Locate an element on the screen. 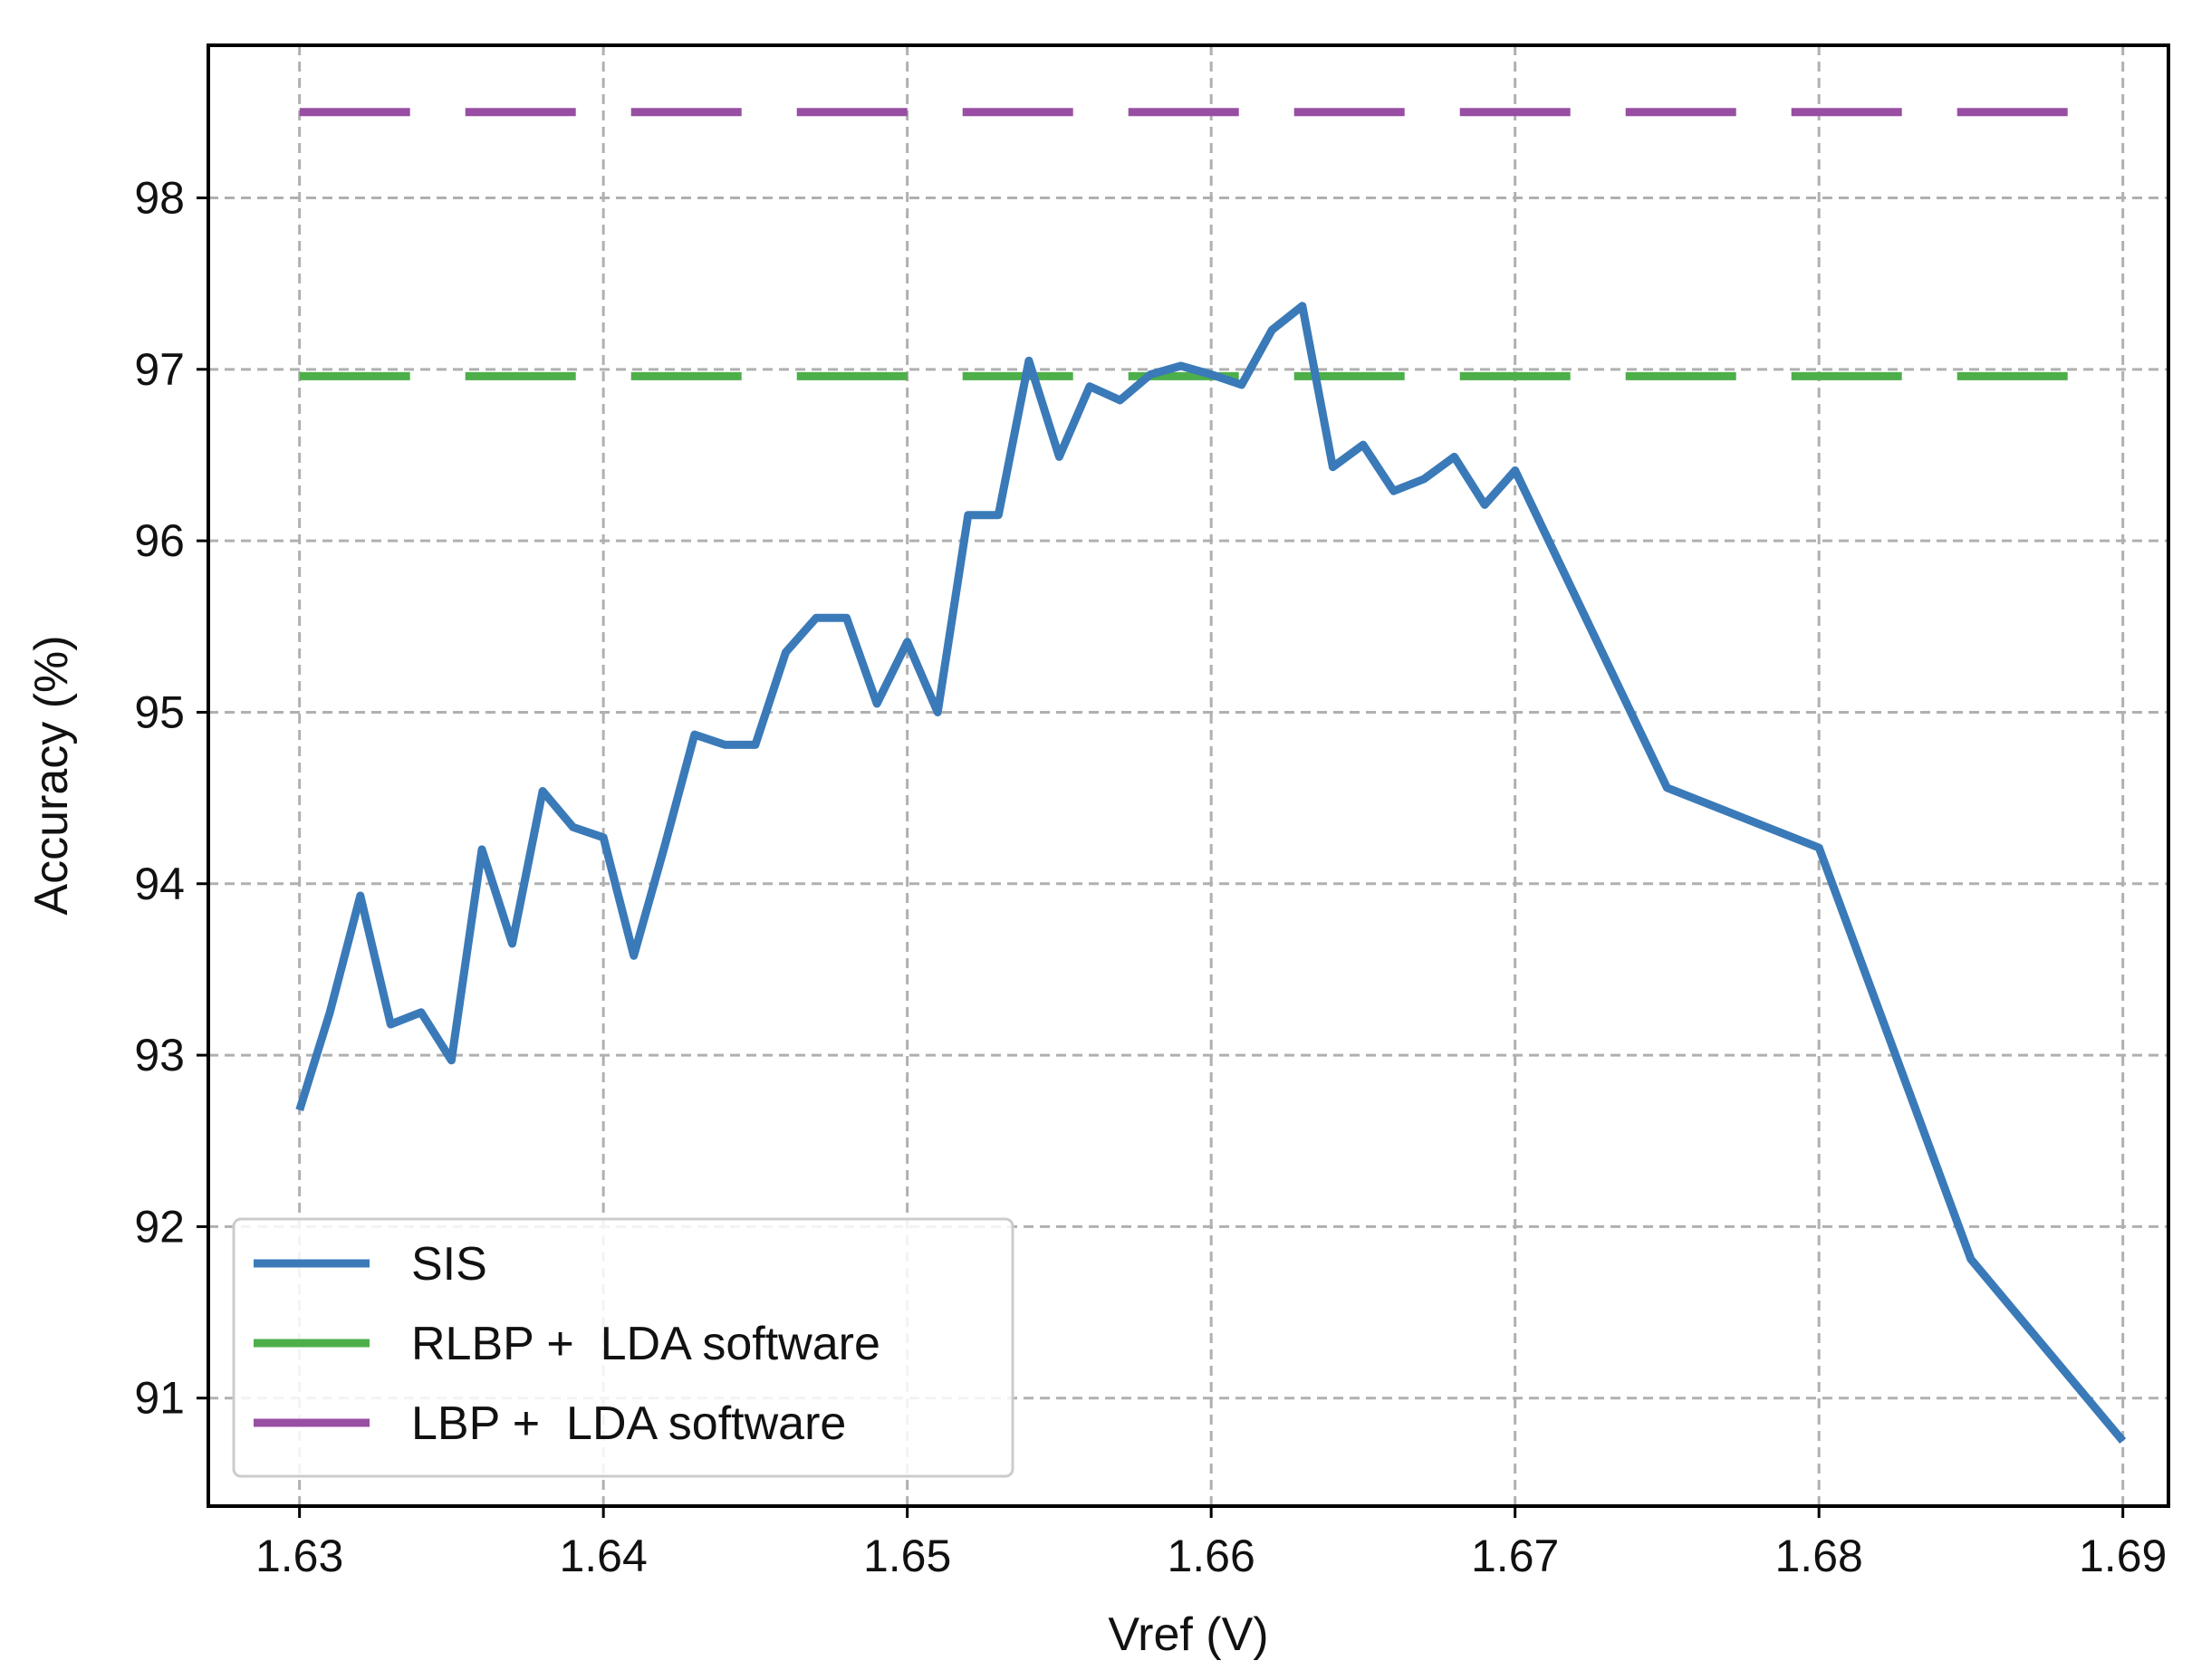 The height and width of the screenshot is (1680, 2192). x-tick-label: 1.63 is located at coordinates (299, 1556).